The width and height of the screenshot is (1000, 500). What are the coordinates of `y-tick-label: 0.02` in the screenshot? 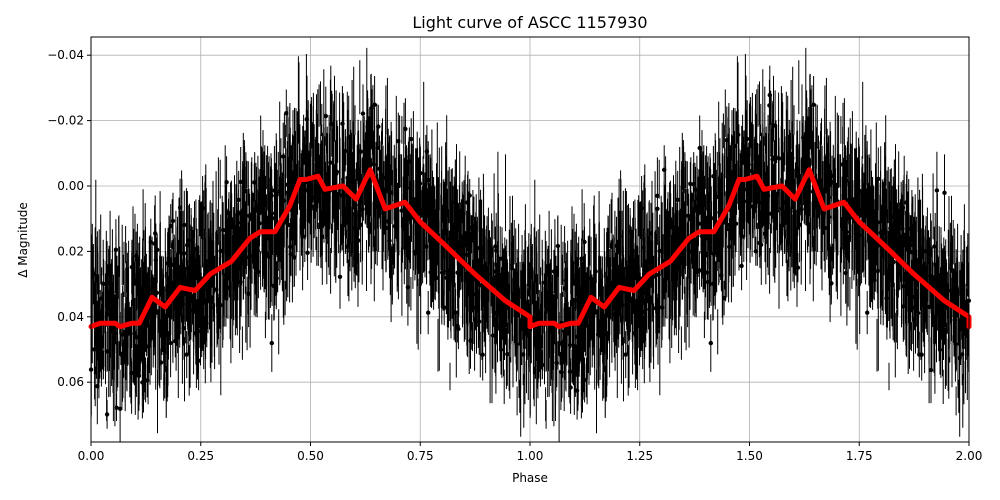 It's located at (70, 251).